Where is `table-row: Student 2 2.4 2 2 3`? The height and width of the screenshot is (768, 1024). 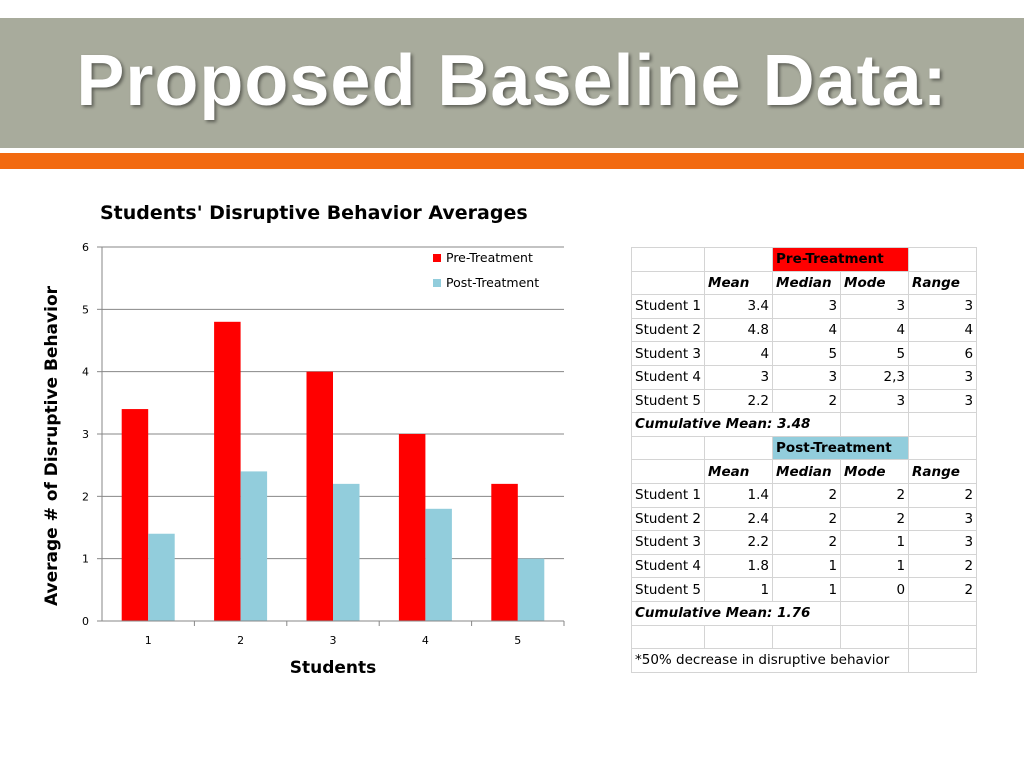 table-row: Student 2 2.4 2 2 3 is located at coordinates (804, 519).